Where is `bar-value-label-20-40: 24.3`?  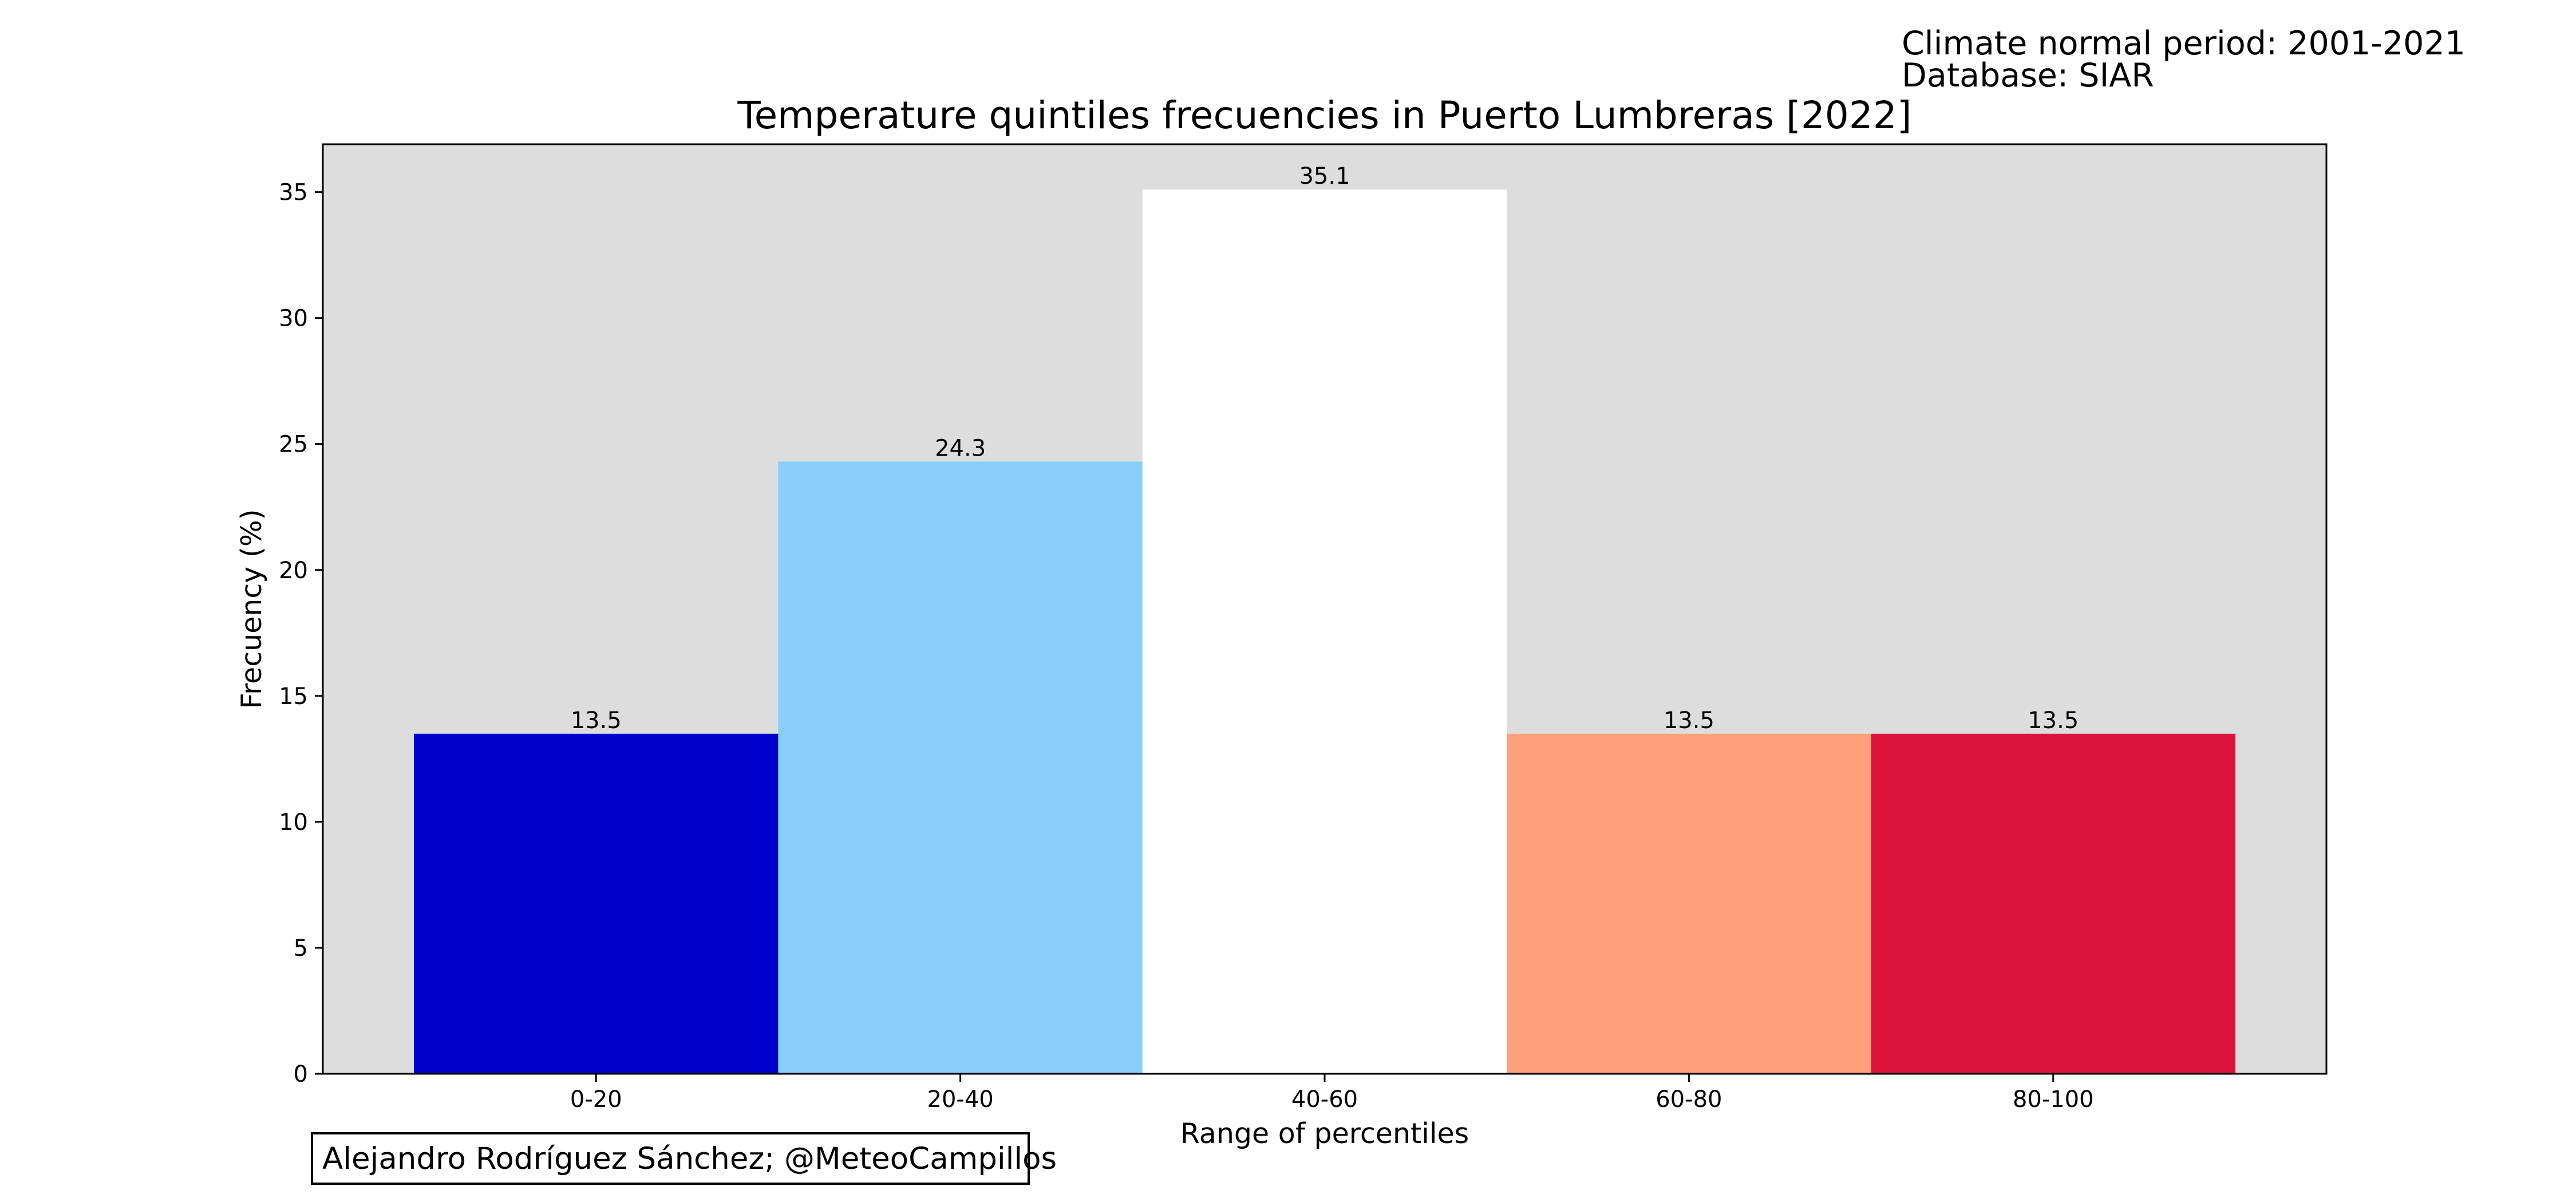 bar-value-label-20-40: 24.3 is located at coordinates (960, 449).